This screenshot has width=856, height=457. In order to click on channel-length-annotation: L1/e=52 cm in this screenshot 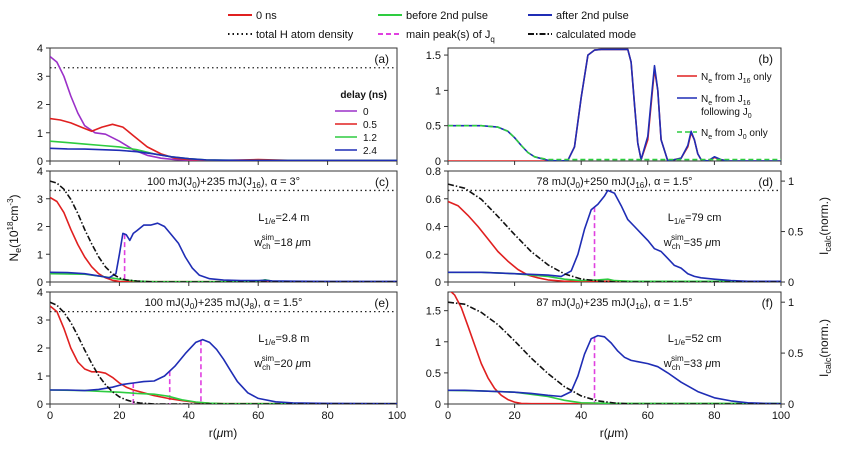, I will do `click(695, 340)`.